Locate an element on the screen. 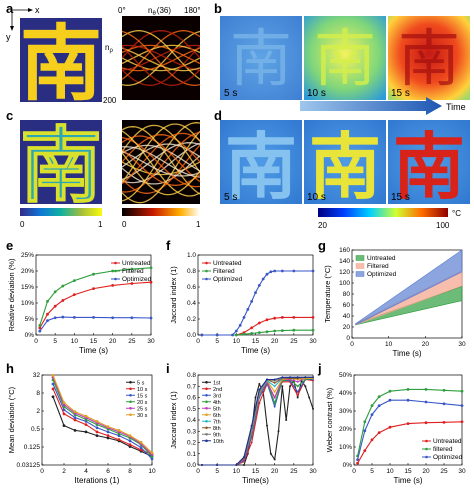  y-tick-label: 40% is located at coordinates (345, 393).